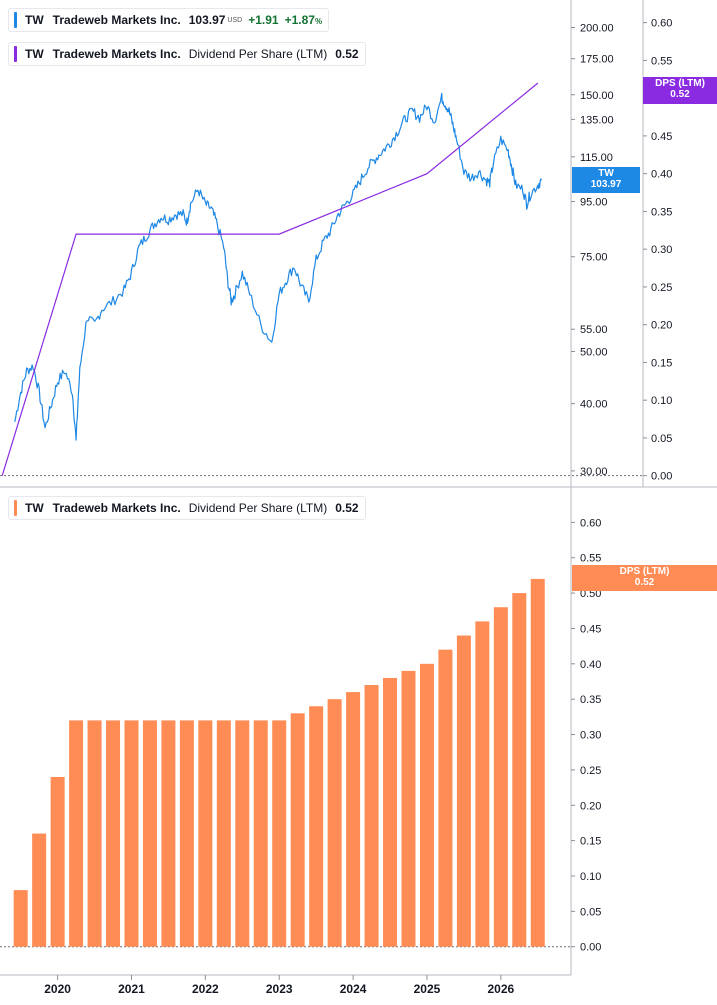 The height and width of the screenshot is (1005, 717). I want to click on price-legend-price: 103.97, so click(207, 20).